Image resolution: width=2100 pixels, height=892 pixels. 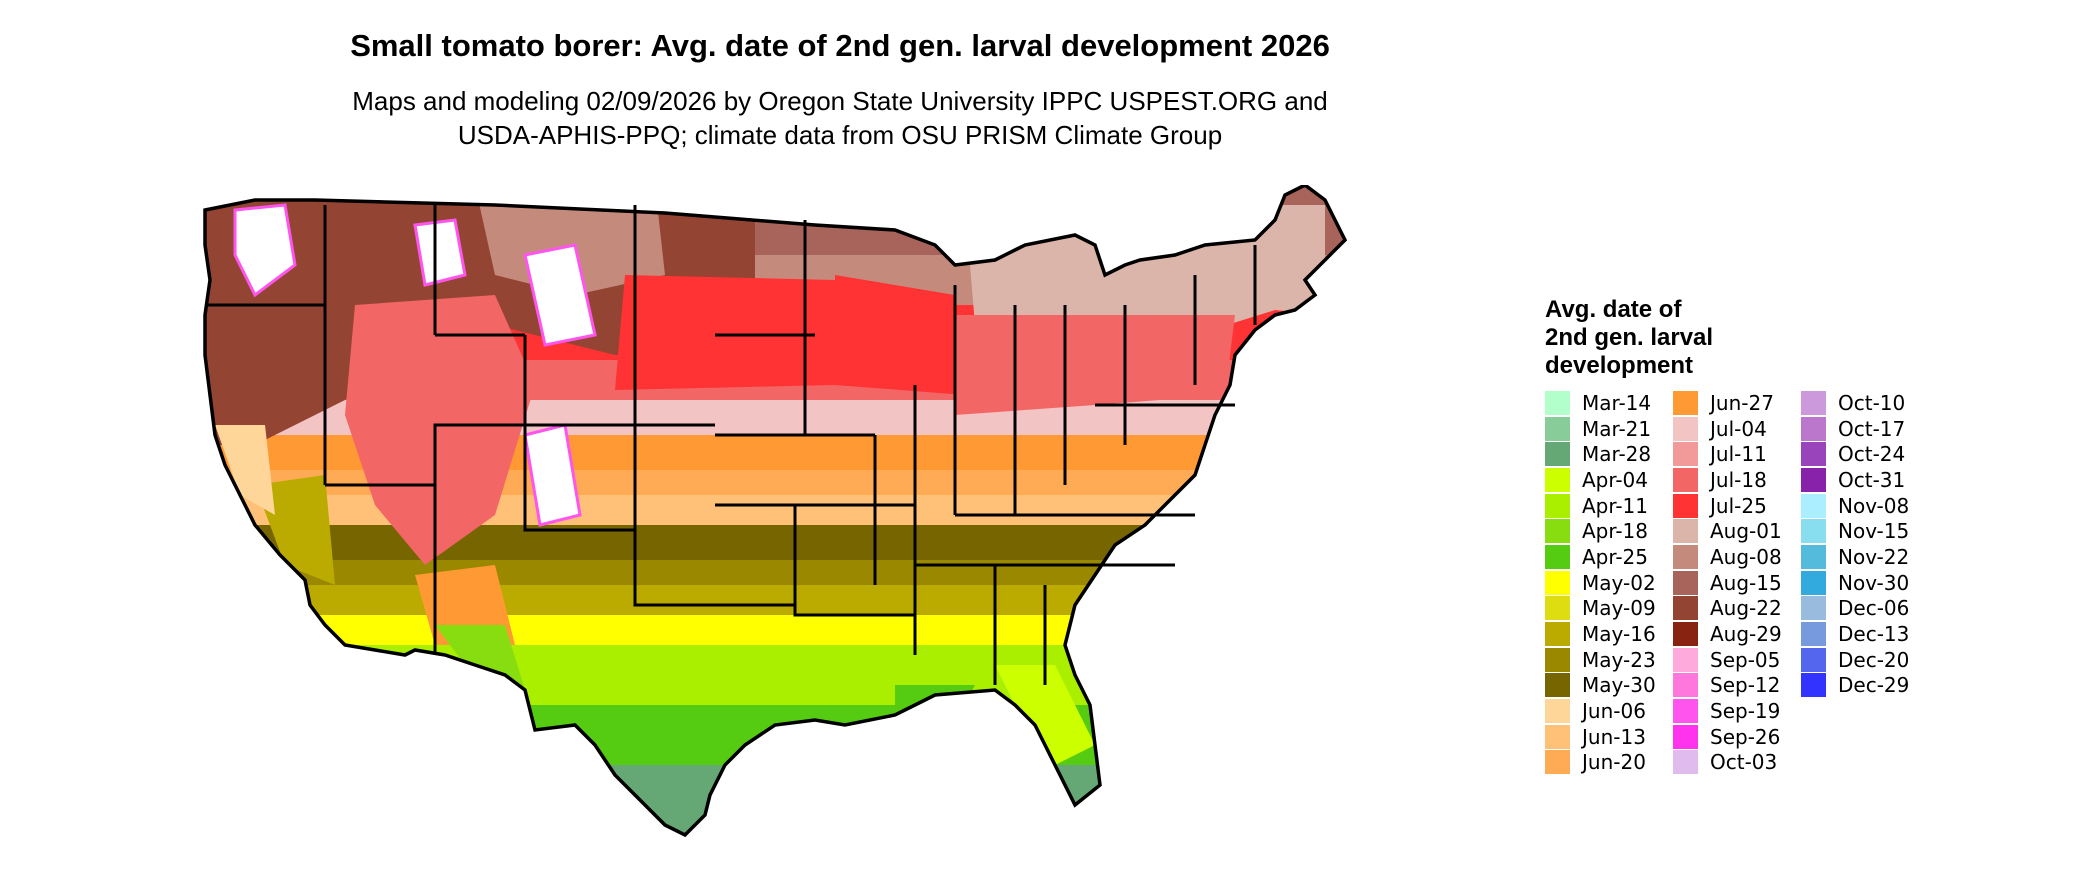 I want to click on legend-item: Jul-04, so click(x=1737, y=429).